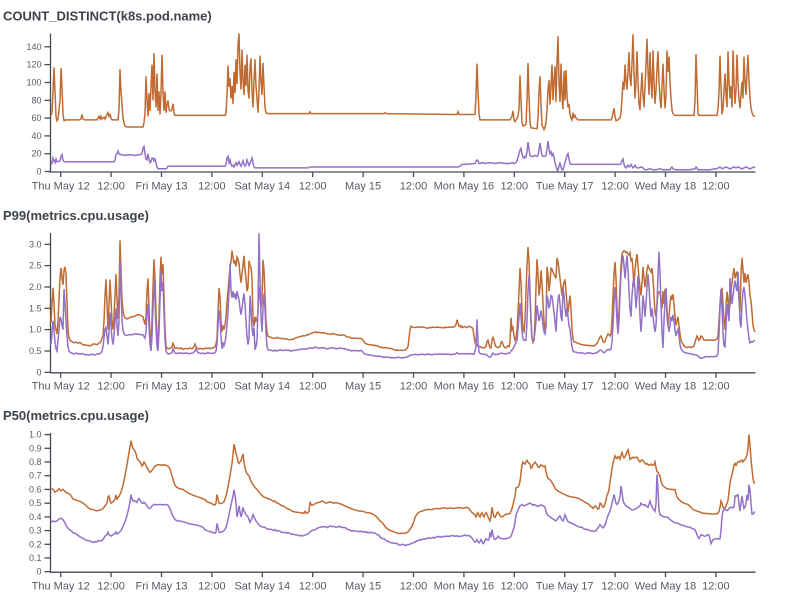 The width and height of the screenshot is (796, 600). I want to click on svg-text: 2.5, so click(35, 266).